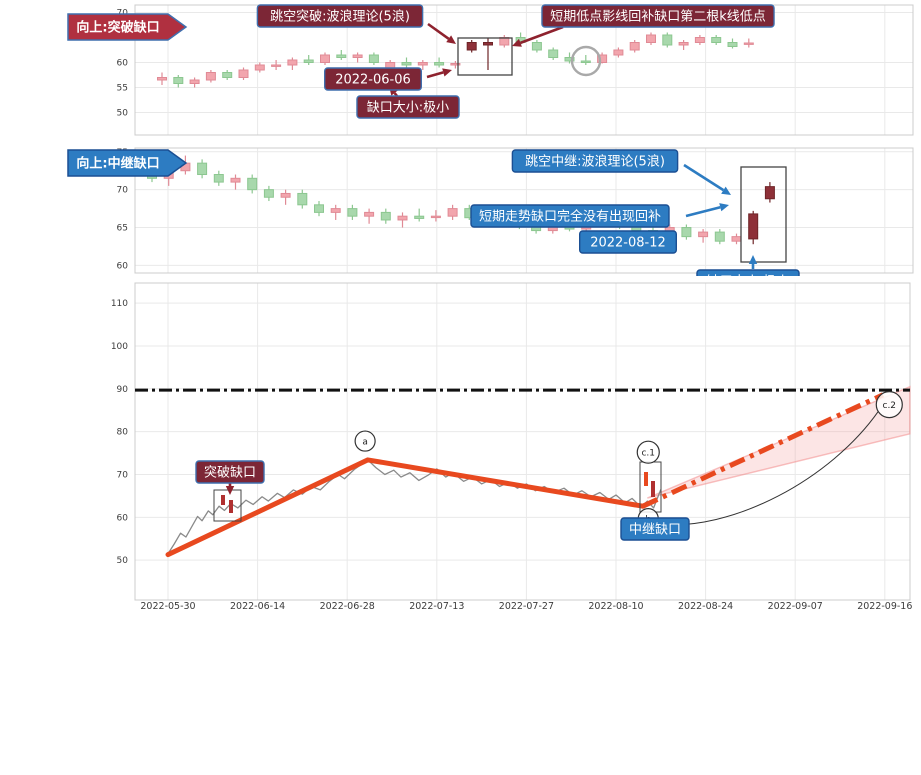 Image resolution: width=921 pixels, height=775 pixels. I want to click on continuation-direction-flag: 向上:中继缺口, so click(127, 163).